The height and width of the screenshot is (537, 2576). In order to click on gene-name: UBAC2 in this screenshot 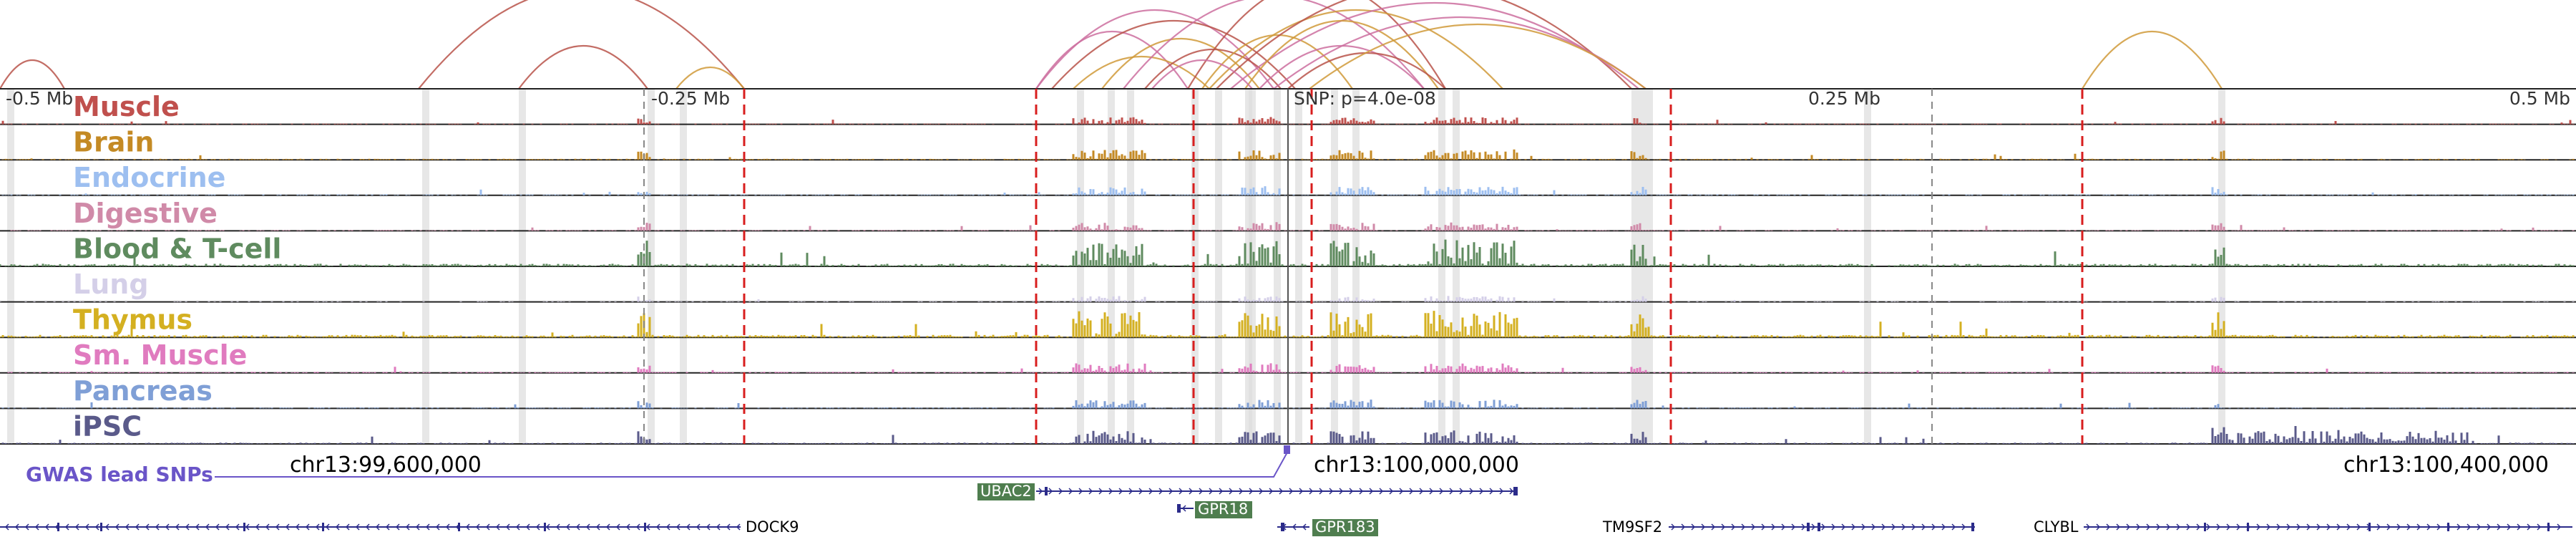, I will do `click(1006, 491)`.